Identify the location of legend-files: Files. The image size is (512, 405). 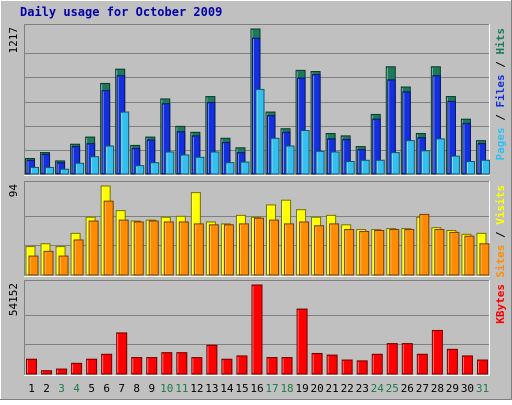
(500, 90).